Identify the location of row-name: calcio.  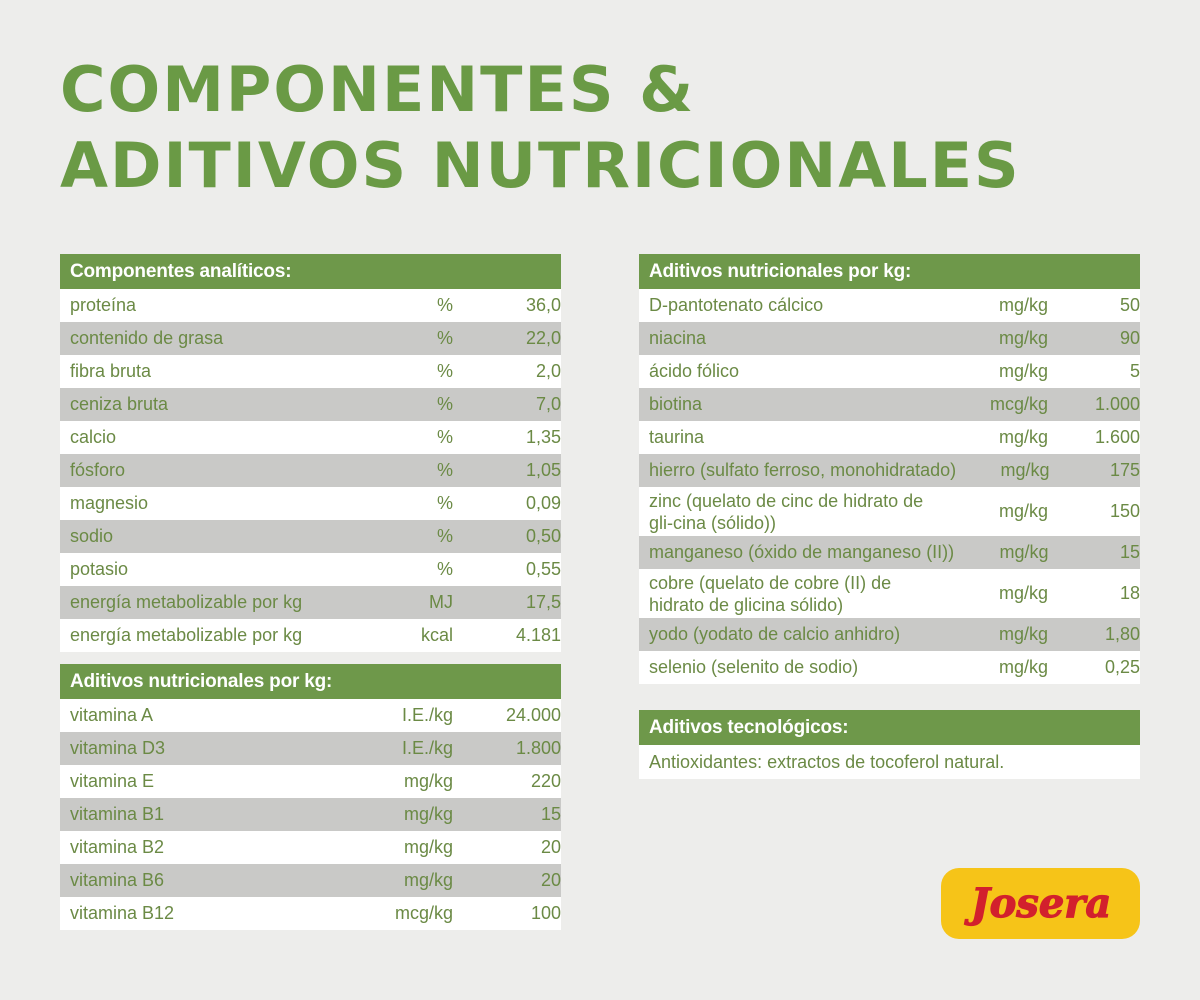
(93, 437).